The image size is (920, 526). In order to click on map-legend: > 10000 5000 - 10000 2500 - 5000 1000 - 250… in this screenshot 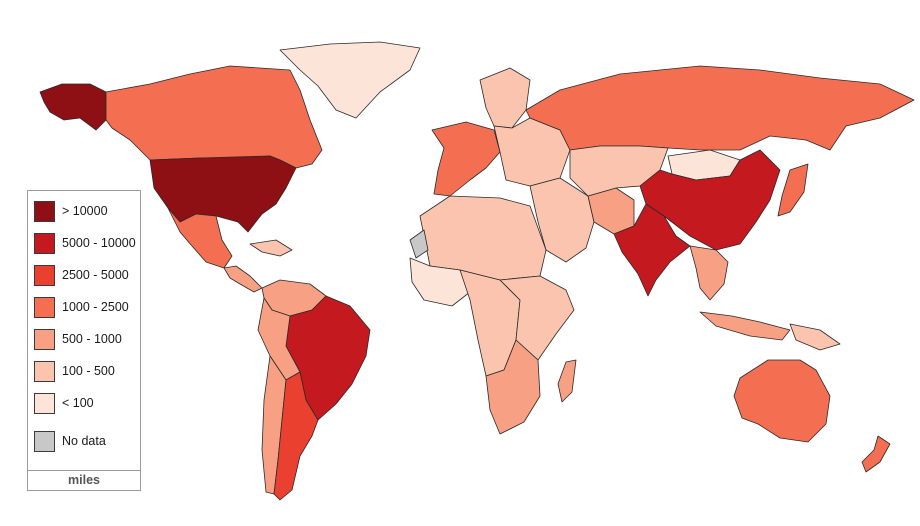, I will do `click(84, 340)`.